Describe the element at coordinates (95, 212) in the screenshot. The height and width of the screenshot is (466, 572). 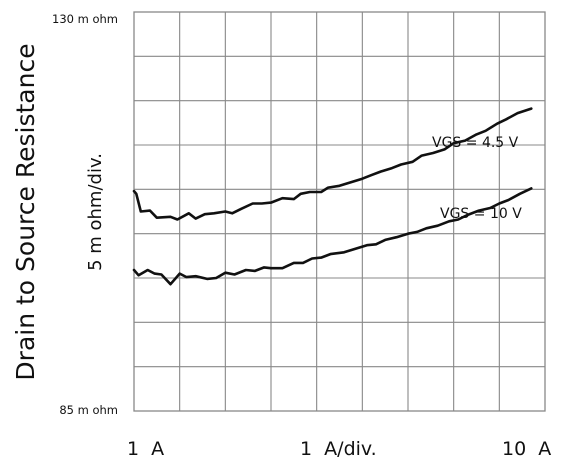
I see `y-scale-label: 5 m ohm/div.` at that location.